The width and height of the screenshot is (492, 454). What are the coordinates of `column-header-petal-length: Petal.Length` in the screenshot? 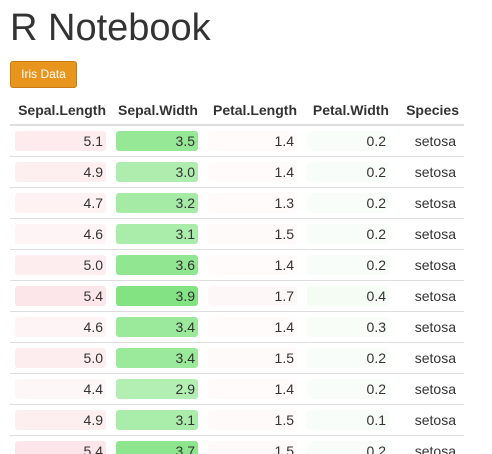 It's located at (252, 111).